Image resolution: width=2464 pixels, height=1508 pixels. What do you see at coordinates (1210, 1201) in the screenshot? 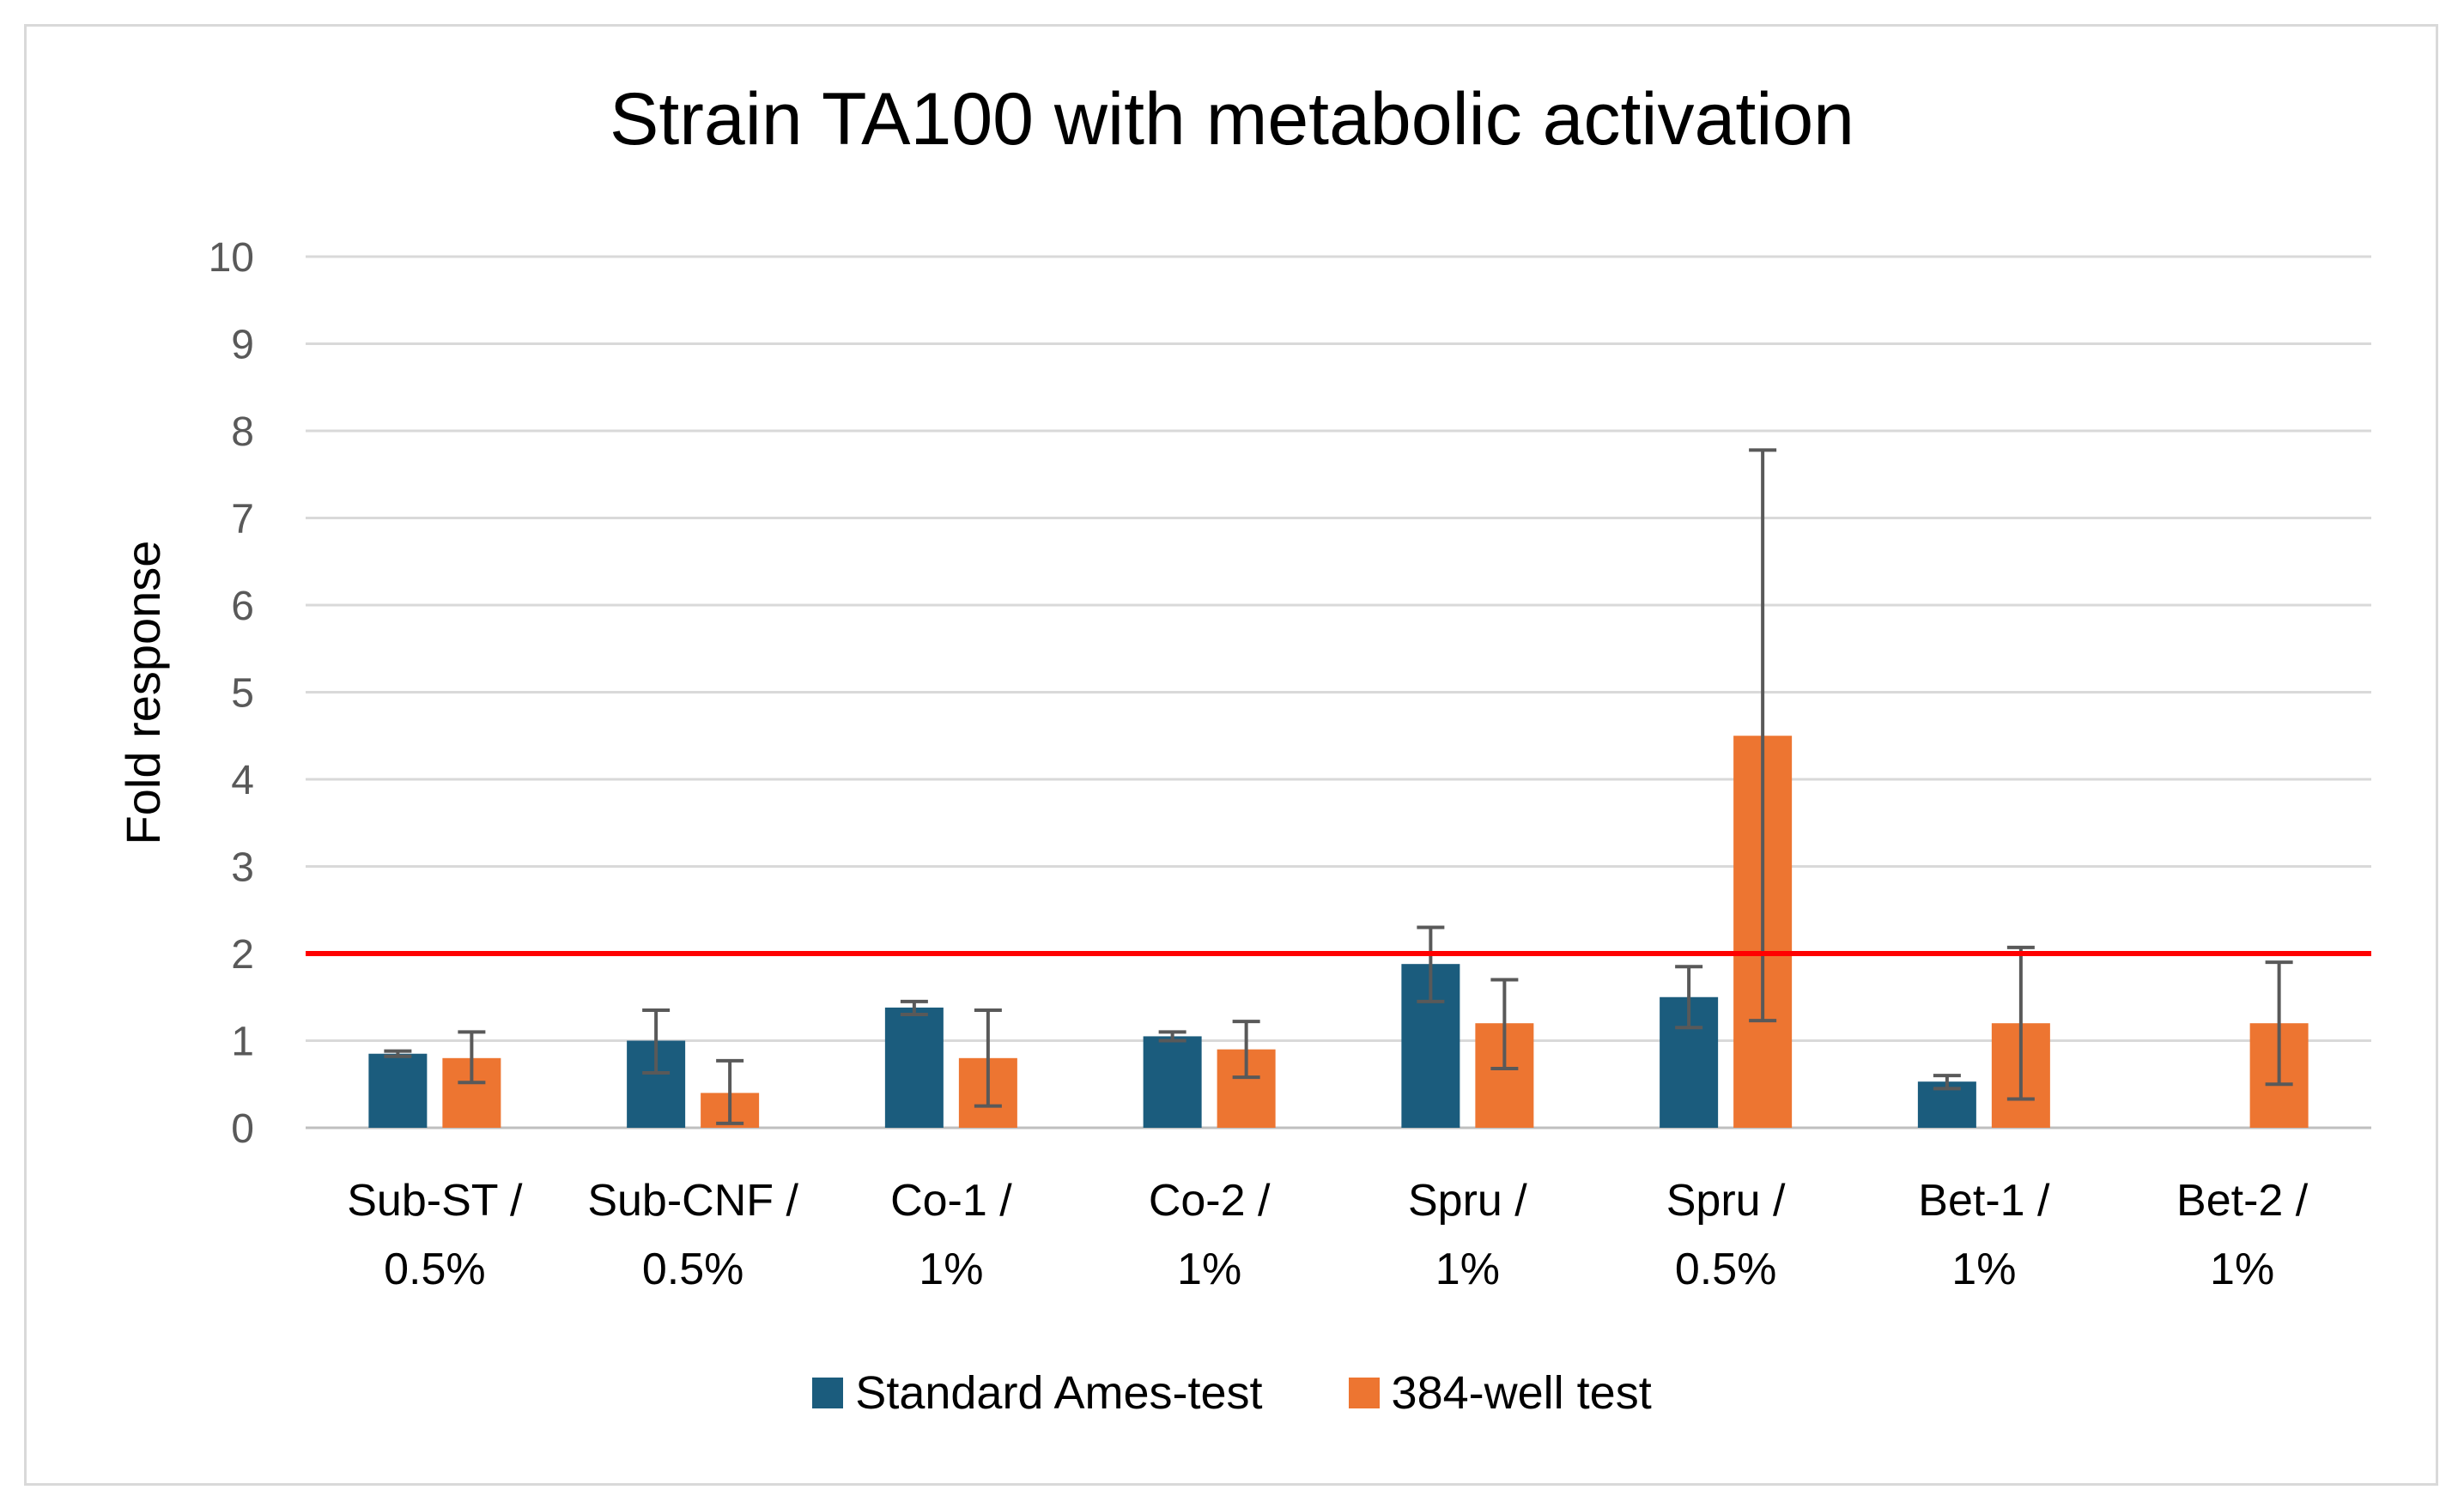
I see `x-tick-label: Co-2 /` at bounding box center [1210, 1201].